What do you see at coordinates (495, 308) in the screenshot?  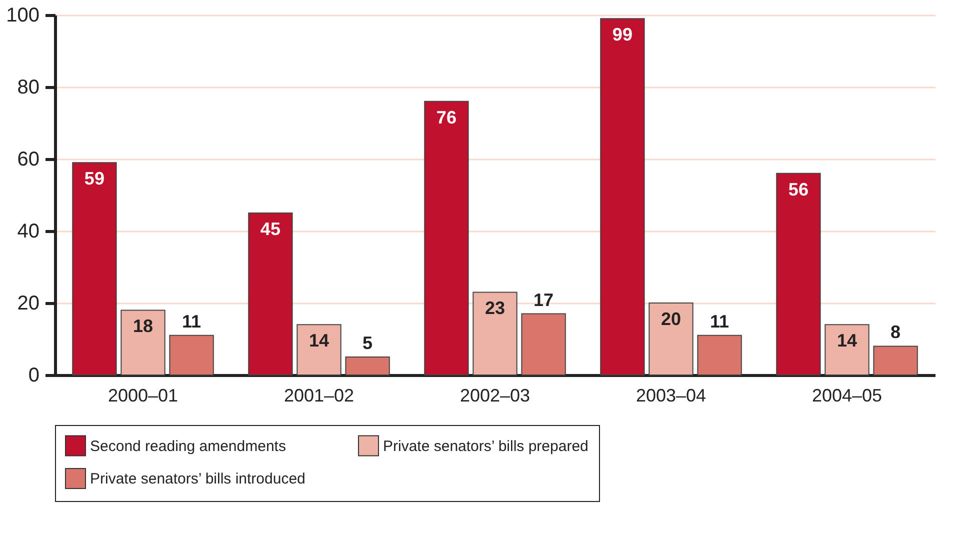 I see `data-label: 23` at bounding box center [495, 308].